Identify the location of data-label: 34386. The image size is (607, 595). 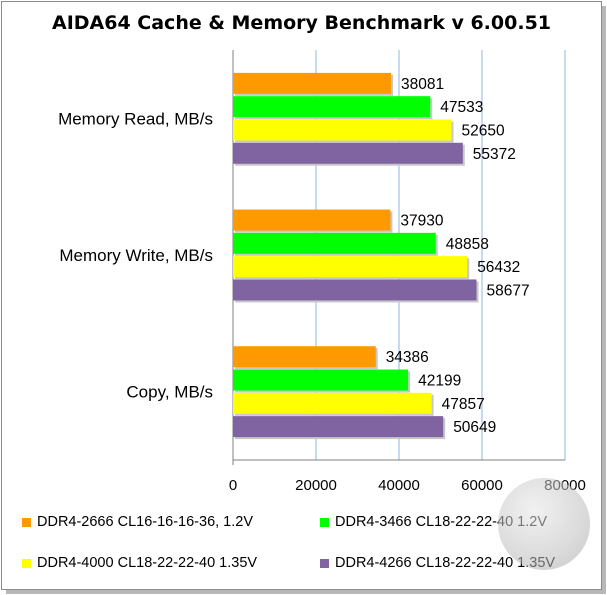
(407, 357).